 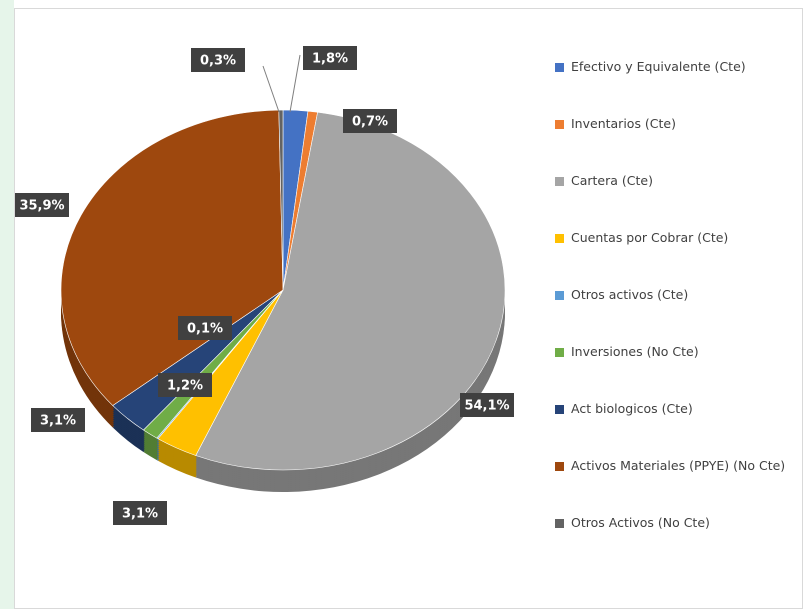 What do you see at coordinates (635, 351) in the screenshot?
I see `legend-label: Inversiones (No Cte)` at bounding box center [635, 351].